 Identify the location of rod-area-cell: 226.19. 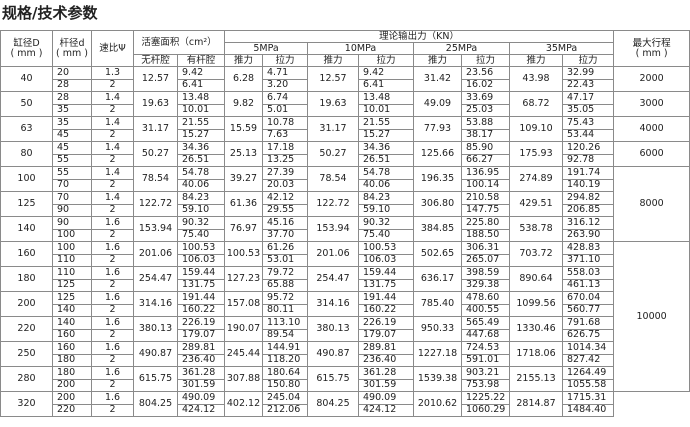
(201, 323).